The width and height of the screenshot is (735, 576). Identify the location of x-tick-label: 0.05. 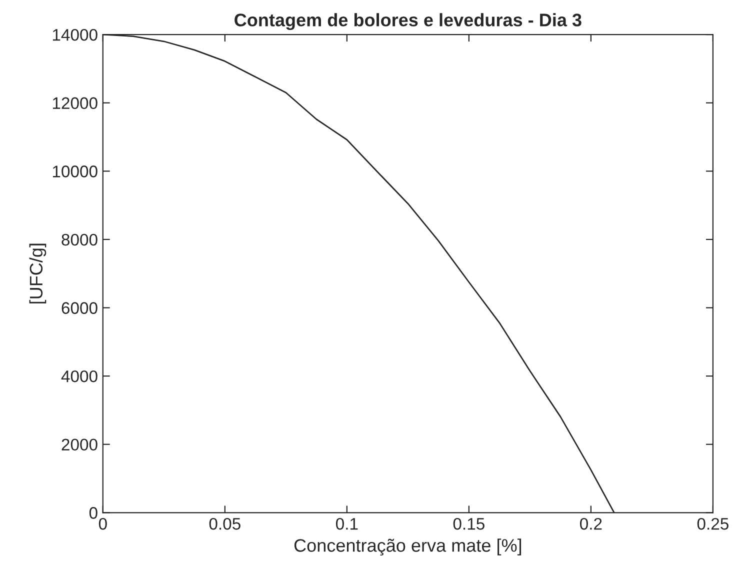
(224, 524).